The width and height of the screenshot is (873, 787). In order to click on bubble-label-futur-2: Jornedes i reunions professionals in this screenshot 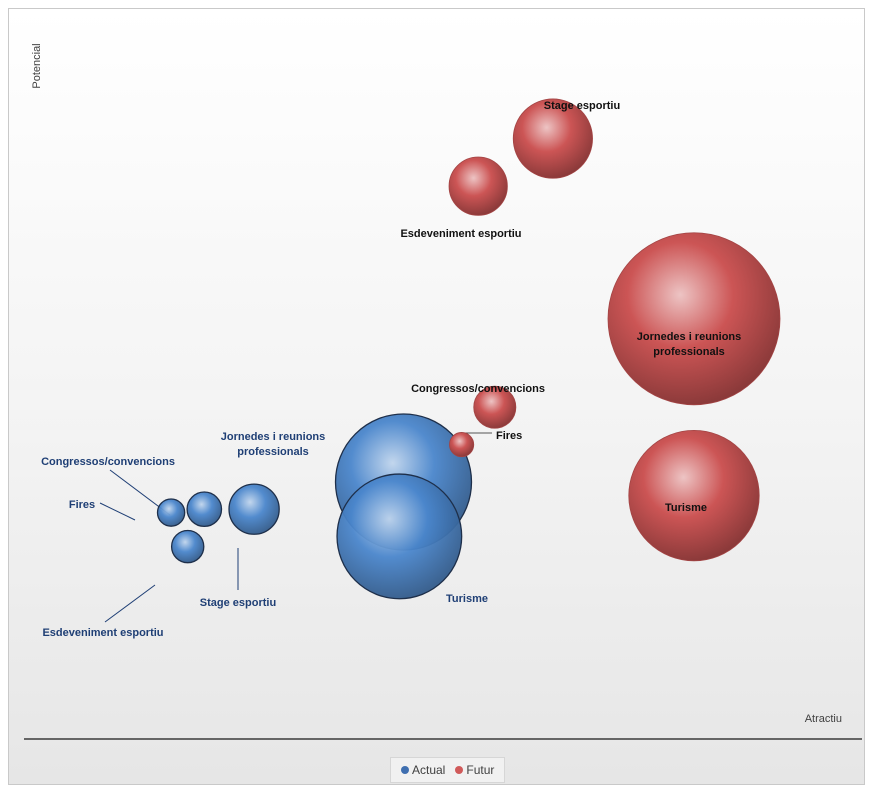, I will do `click(689, 344)`.